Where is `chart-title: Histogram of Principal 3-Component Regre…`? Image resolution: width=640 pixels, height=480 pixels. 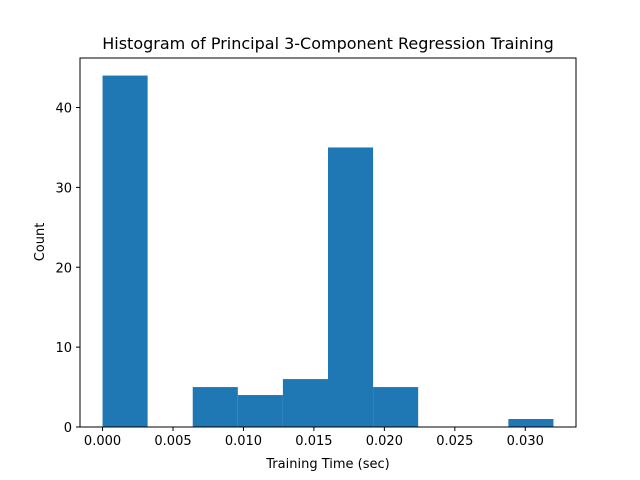
chart-title: Histogram of Principal 3-Component Regre… is located at coordinates (328, 43).